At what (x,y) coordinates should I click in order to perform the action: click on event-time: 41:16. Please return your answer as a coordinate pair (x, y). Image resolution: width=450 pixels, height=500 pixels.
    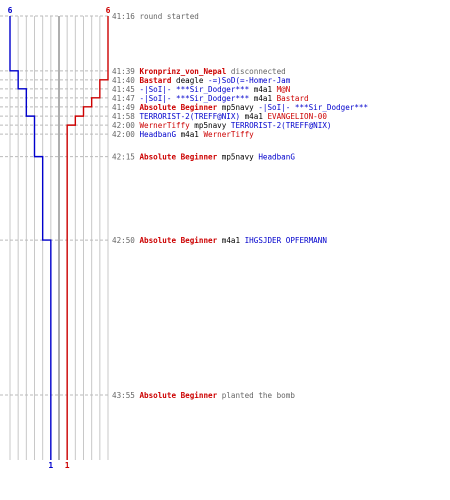
    Looking at the image, I should click on (125, 16).